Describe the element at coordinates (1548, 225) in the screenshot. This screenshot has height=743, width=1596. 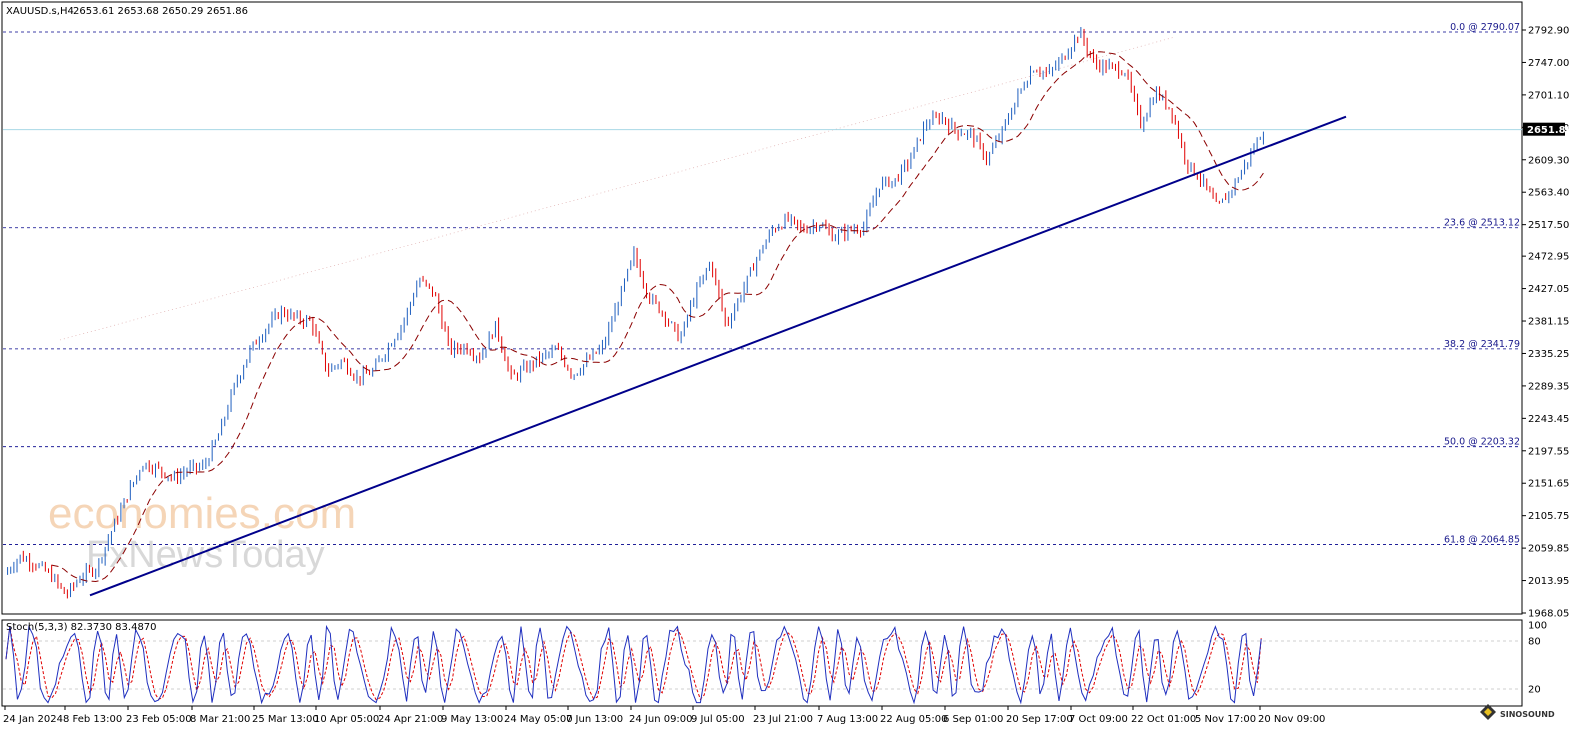
I see `price-tick-label: 2517.50` at that location.